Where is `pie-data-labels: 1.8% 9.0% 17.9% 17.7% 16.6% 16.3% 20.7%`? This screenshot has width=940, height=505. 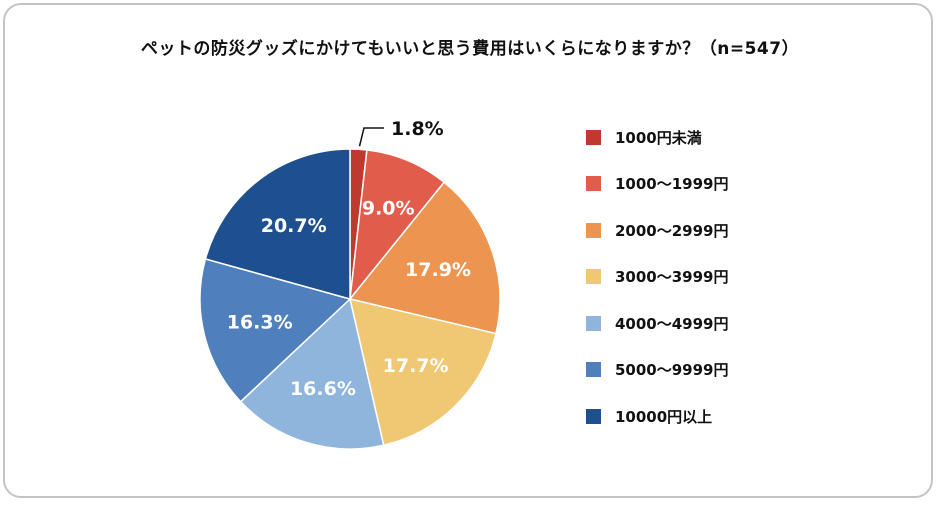 pie-data-labels: 1.8% 9.0% 17.9% 17.7% 16.6% 16.3% 20.7% is located at coordinates (349, 259).